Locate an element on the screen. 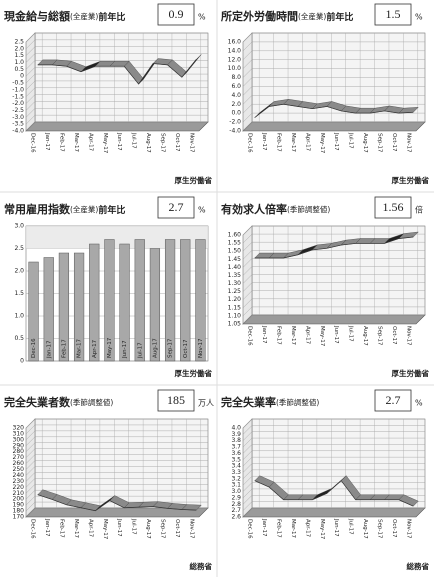 This screenshot has height=577, width=434. headline-unit: 倍 is located at coordinates (419, 210).